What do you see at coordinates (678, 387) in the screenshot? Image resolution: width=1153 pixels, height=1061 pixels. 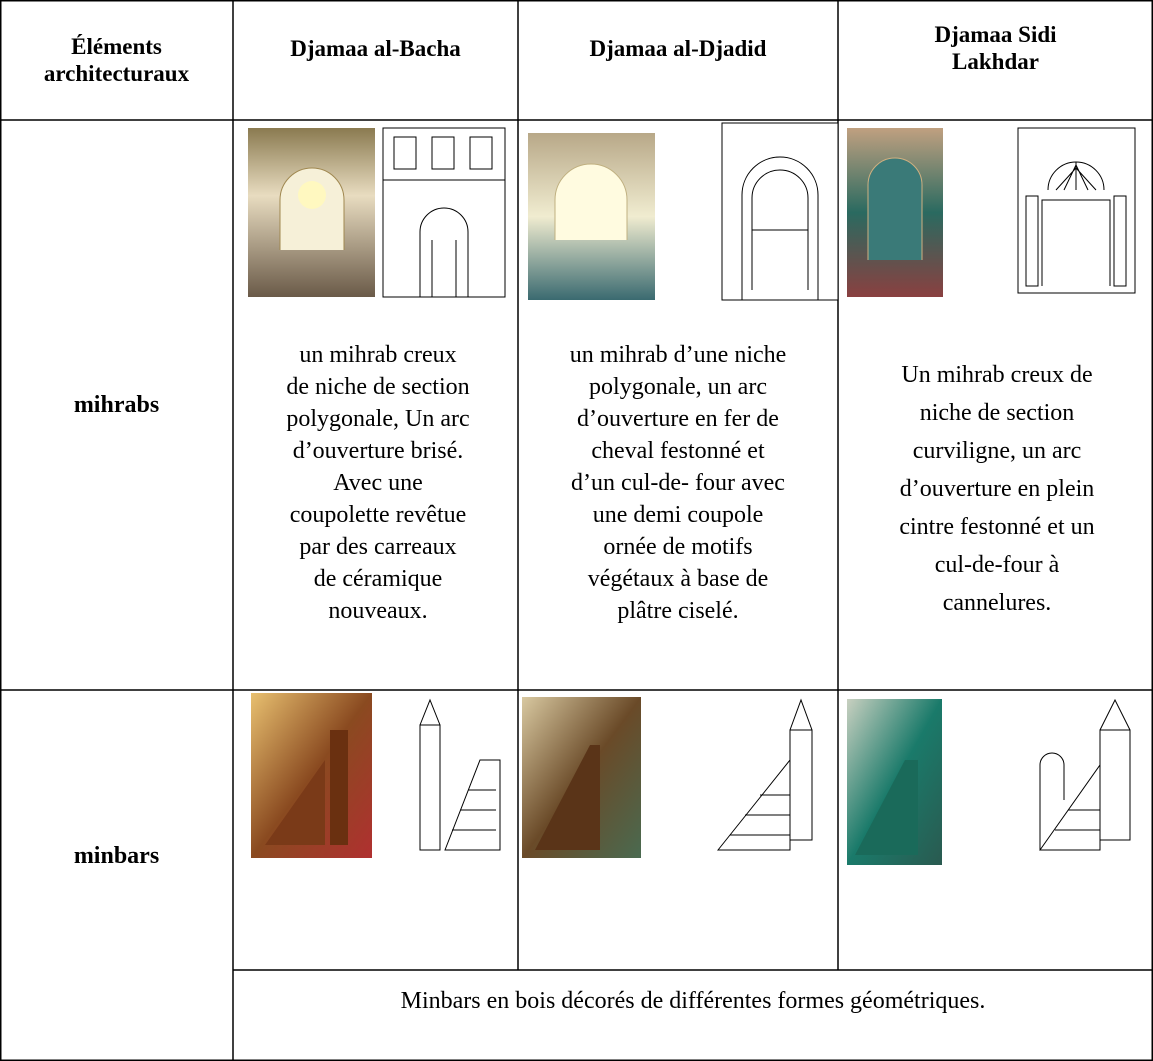 I see `text-line: polygonale, un arc` at bounding box center [678, 387].